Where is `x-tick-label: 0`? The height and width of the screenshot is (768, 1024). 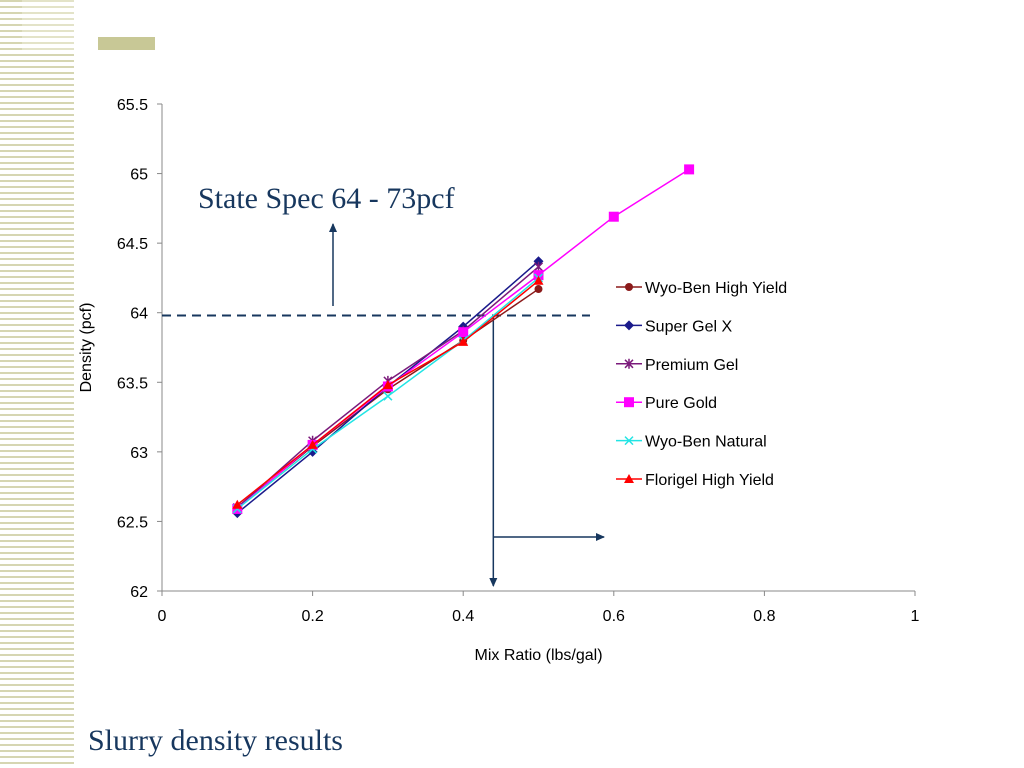 x-tick-label: 0 is located at coordinates (162, 616).